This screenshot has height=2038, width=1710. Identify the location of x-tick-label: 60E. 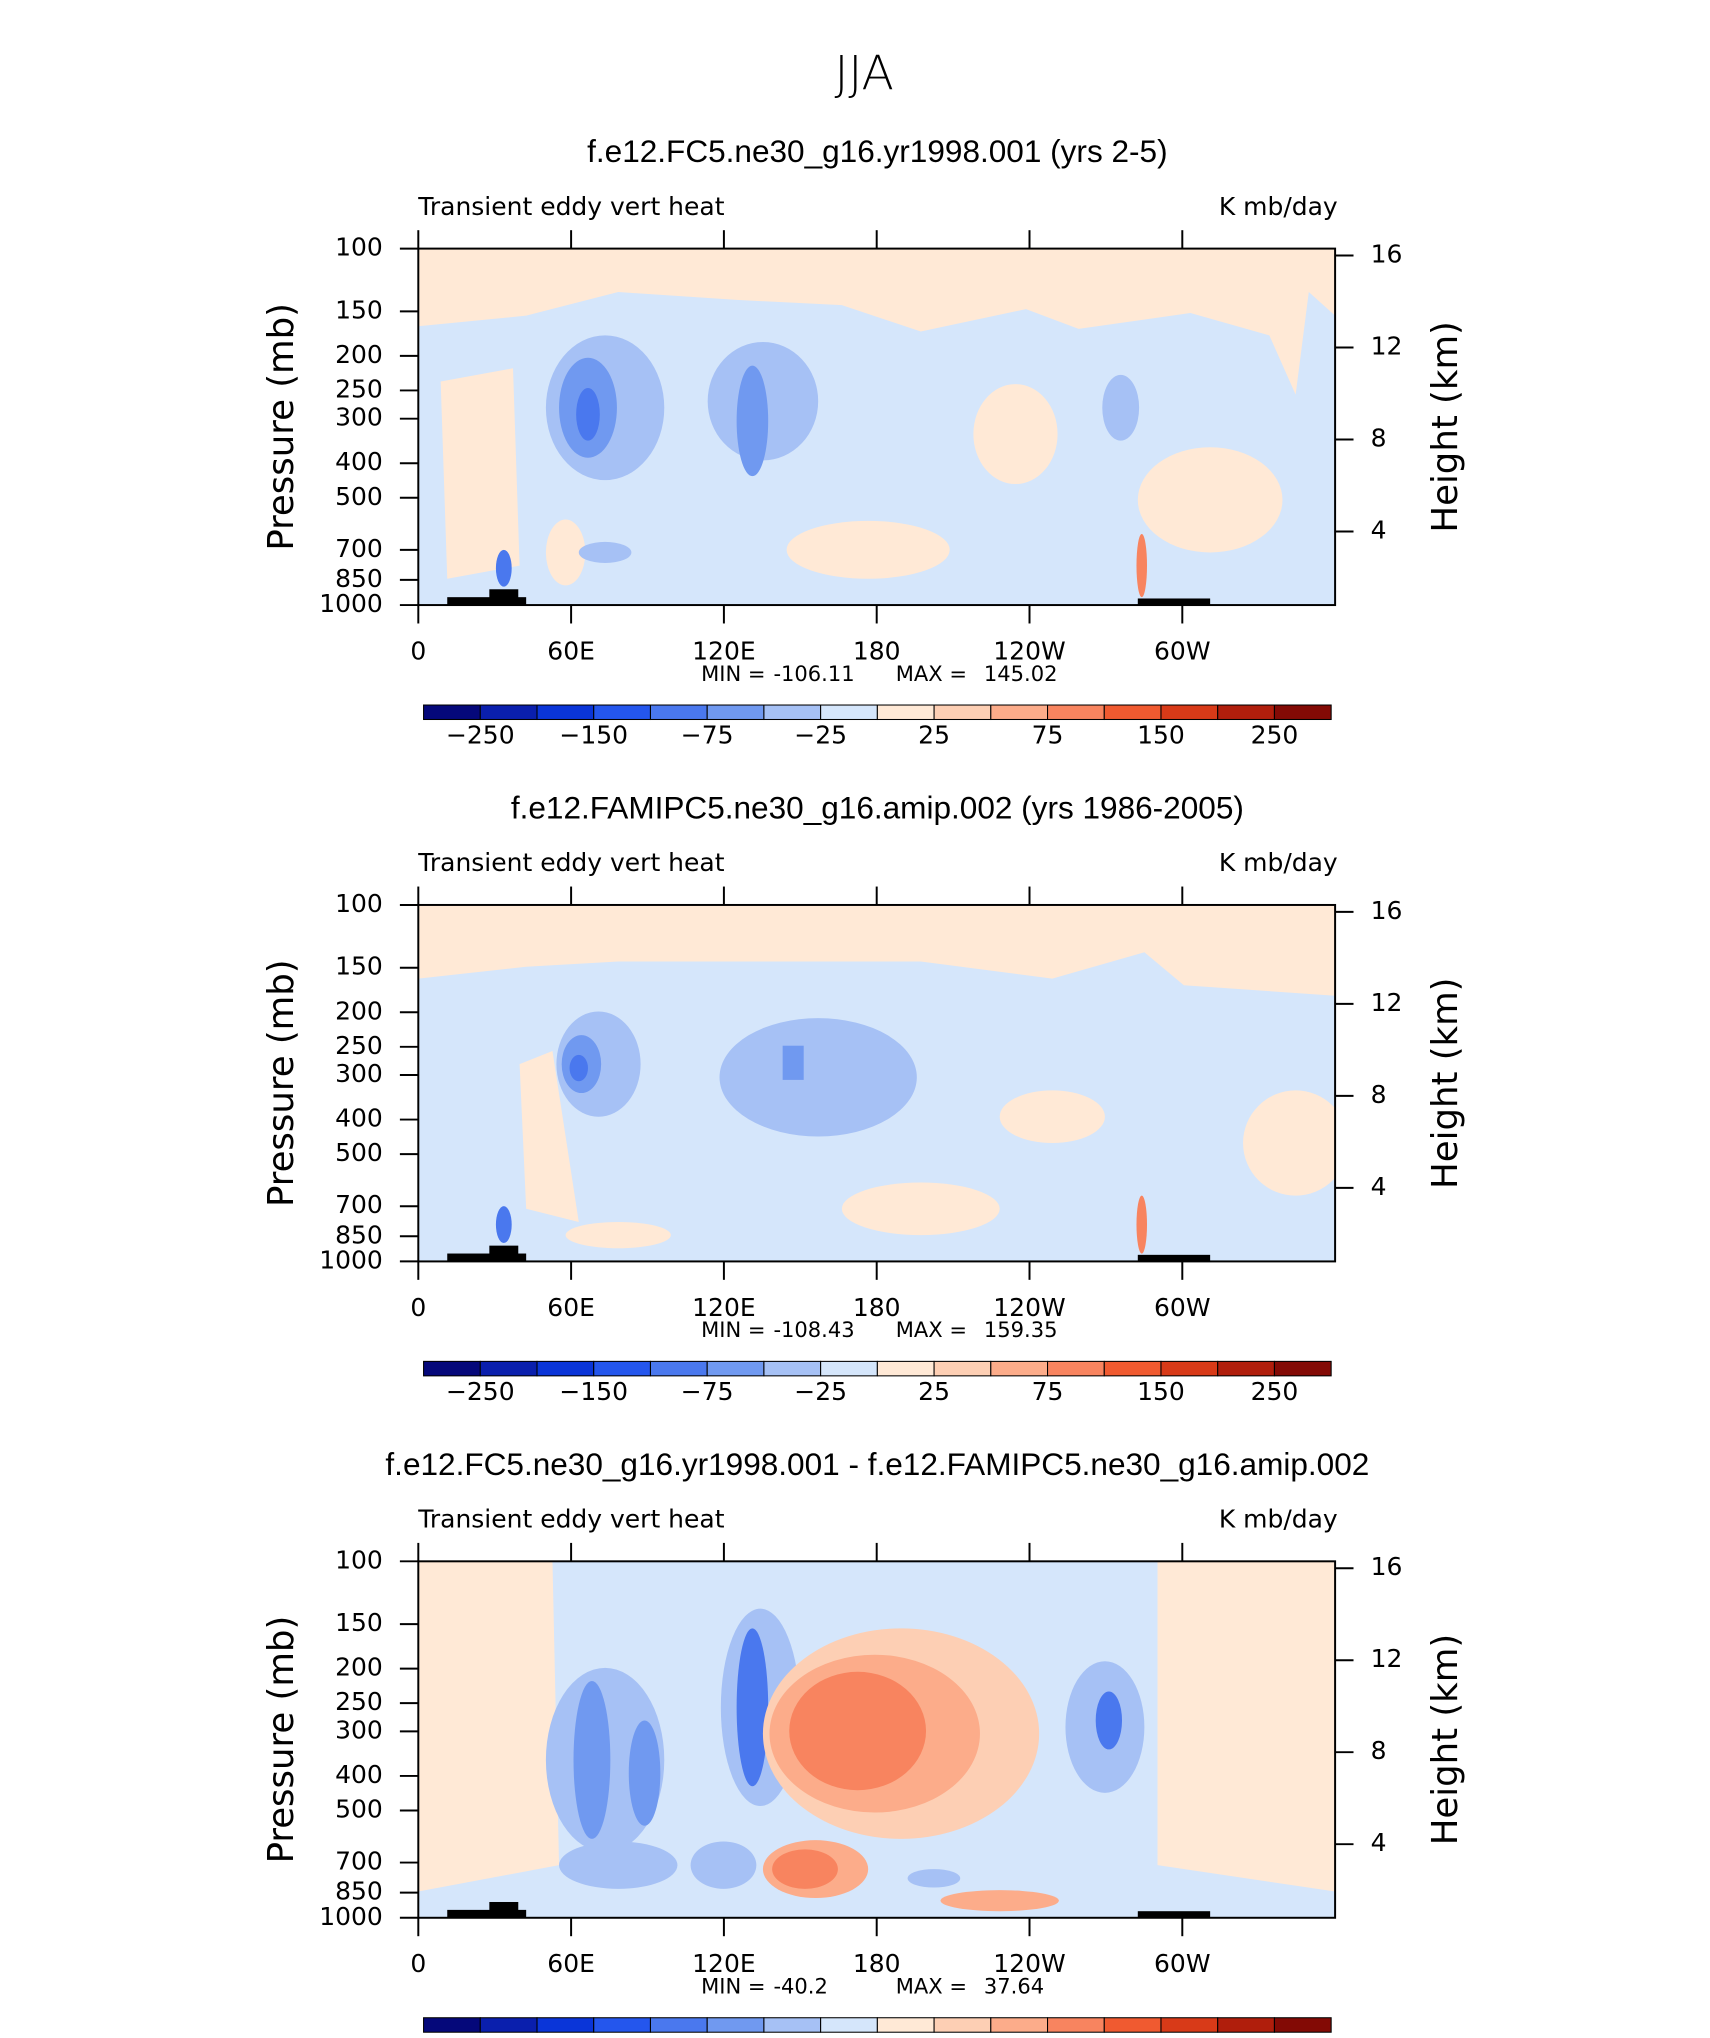
(571, 1963).